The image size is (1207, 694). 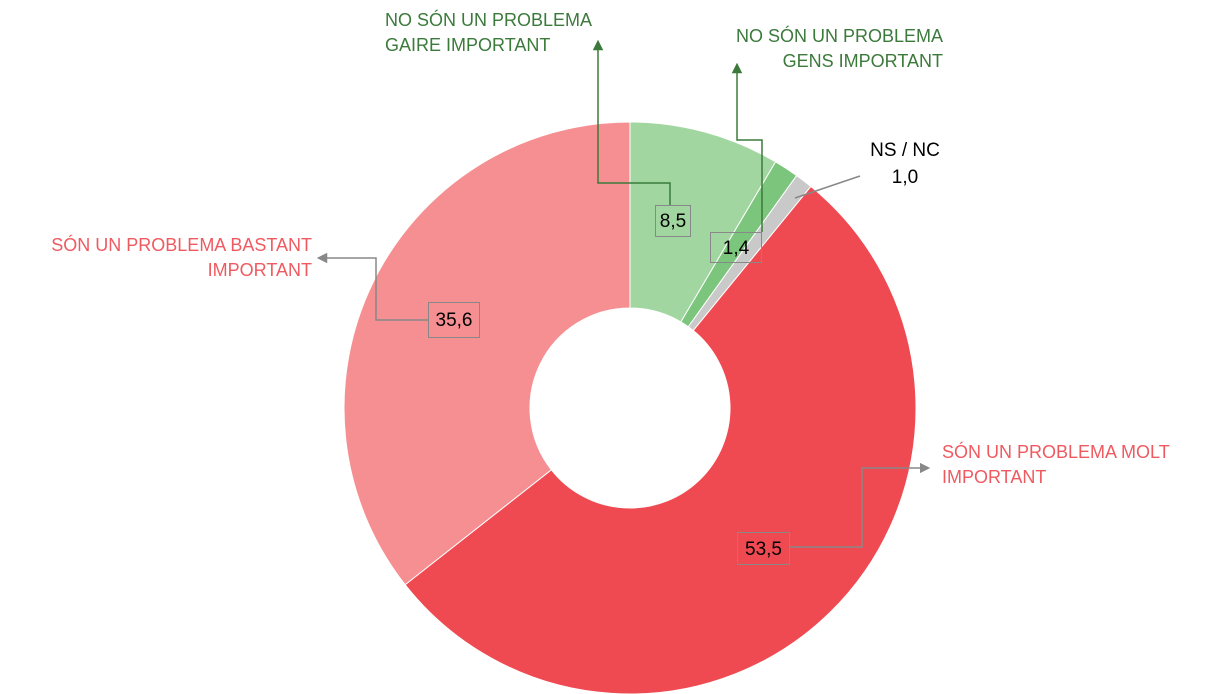 I want to click on category-label: NO SÓN UN PROBLEMA GENS IMPORTANT, so click(x=839, y=48).